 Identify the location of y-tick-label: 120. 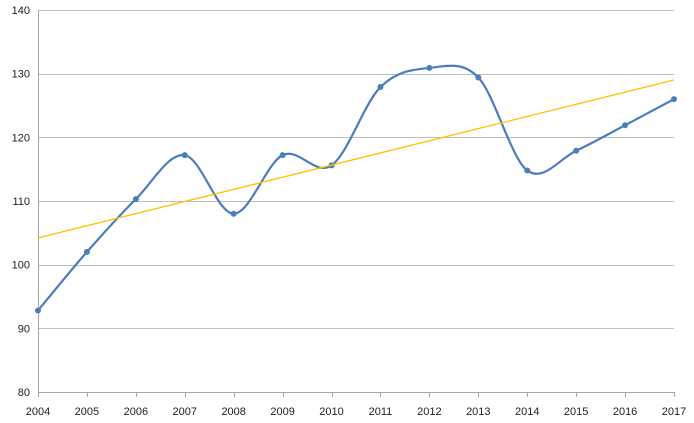
(21, 138).